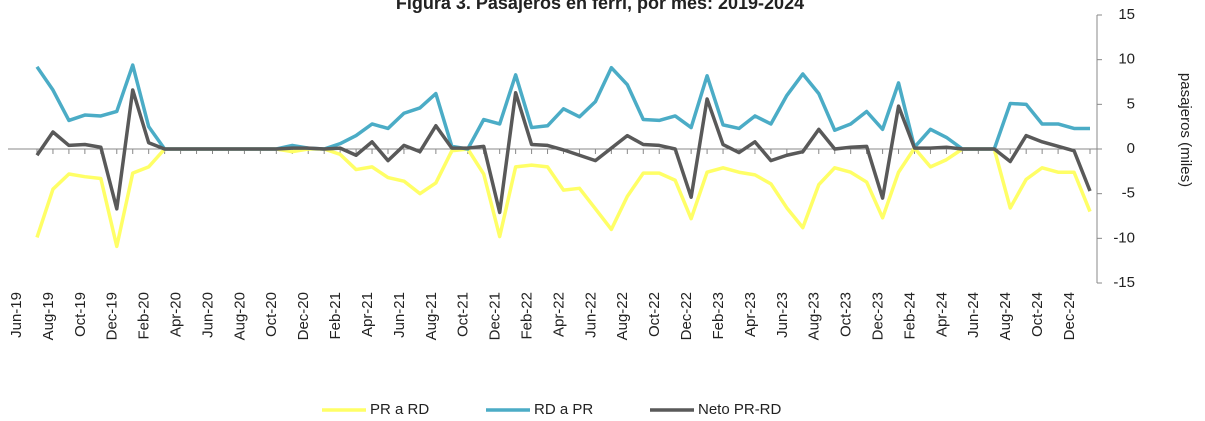 The height and width of the screenshot is (421, 1205). What do you see at coordinates (207, 315) in the screenshot?
I see `x-tick-label: Jun-20` at bounding box center [207, 315].